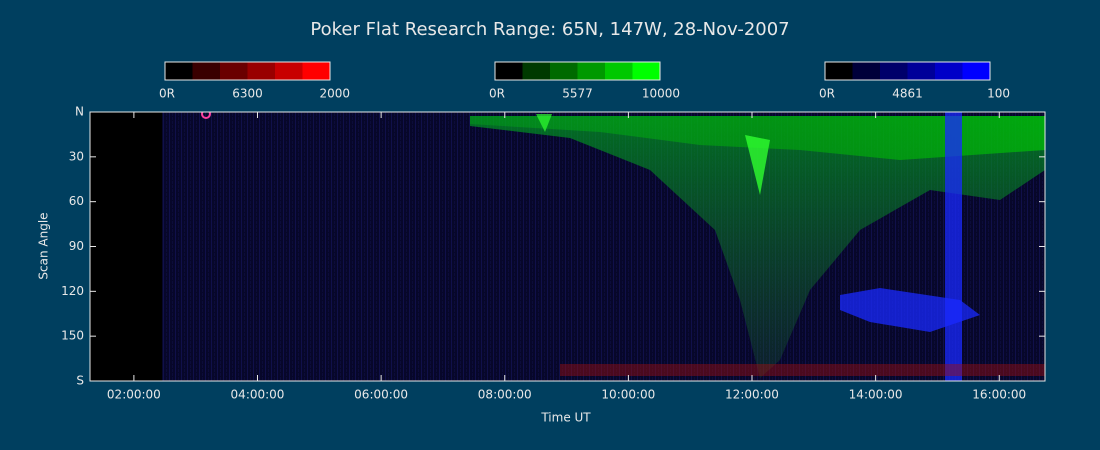 This screenshot has width=1100, height=450. Describe the element at coordinates (247, 94) in the screenshot. I see `colorbar-wavelength: 6300` at that location.